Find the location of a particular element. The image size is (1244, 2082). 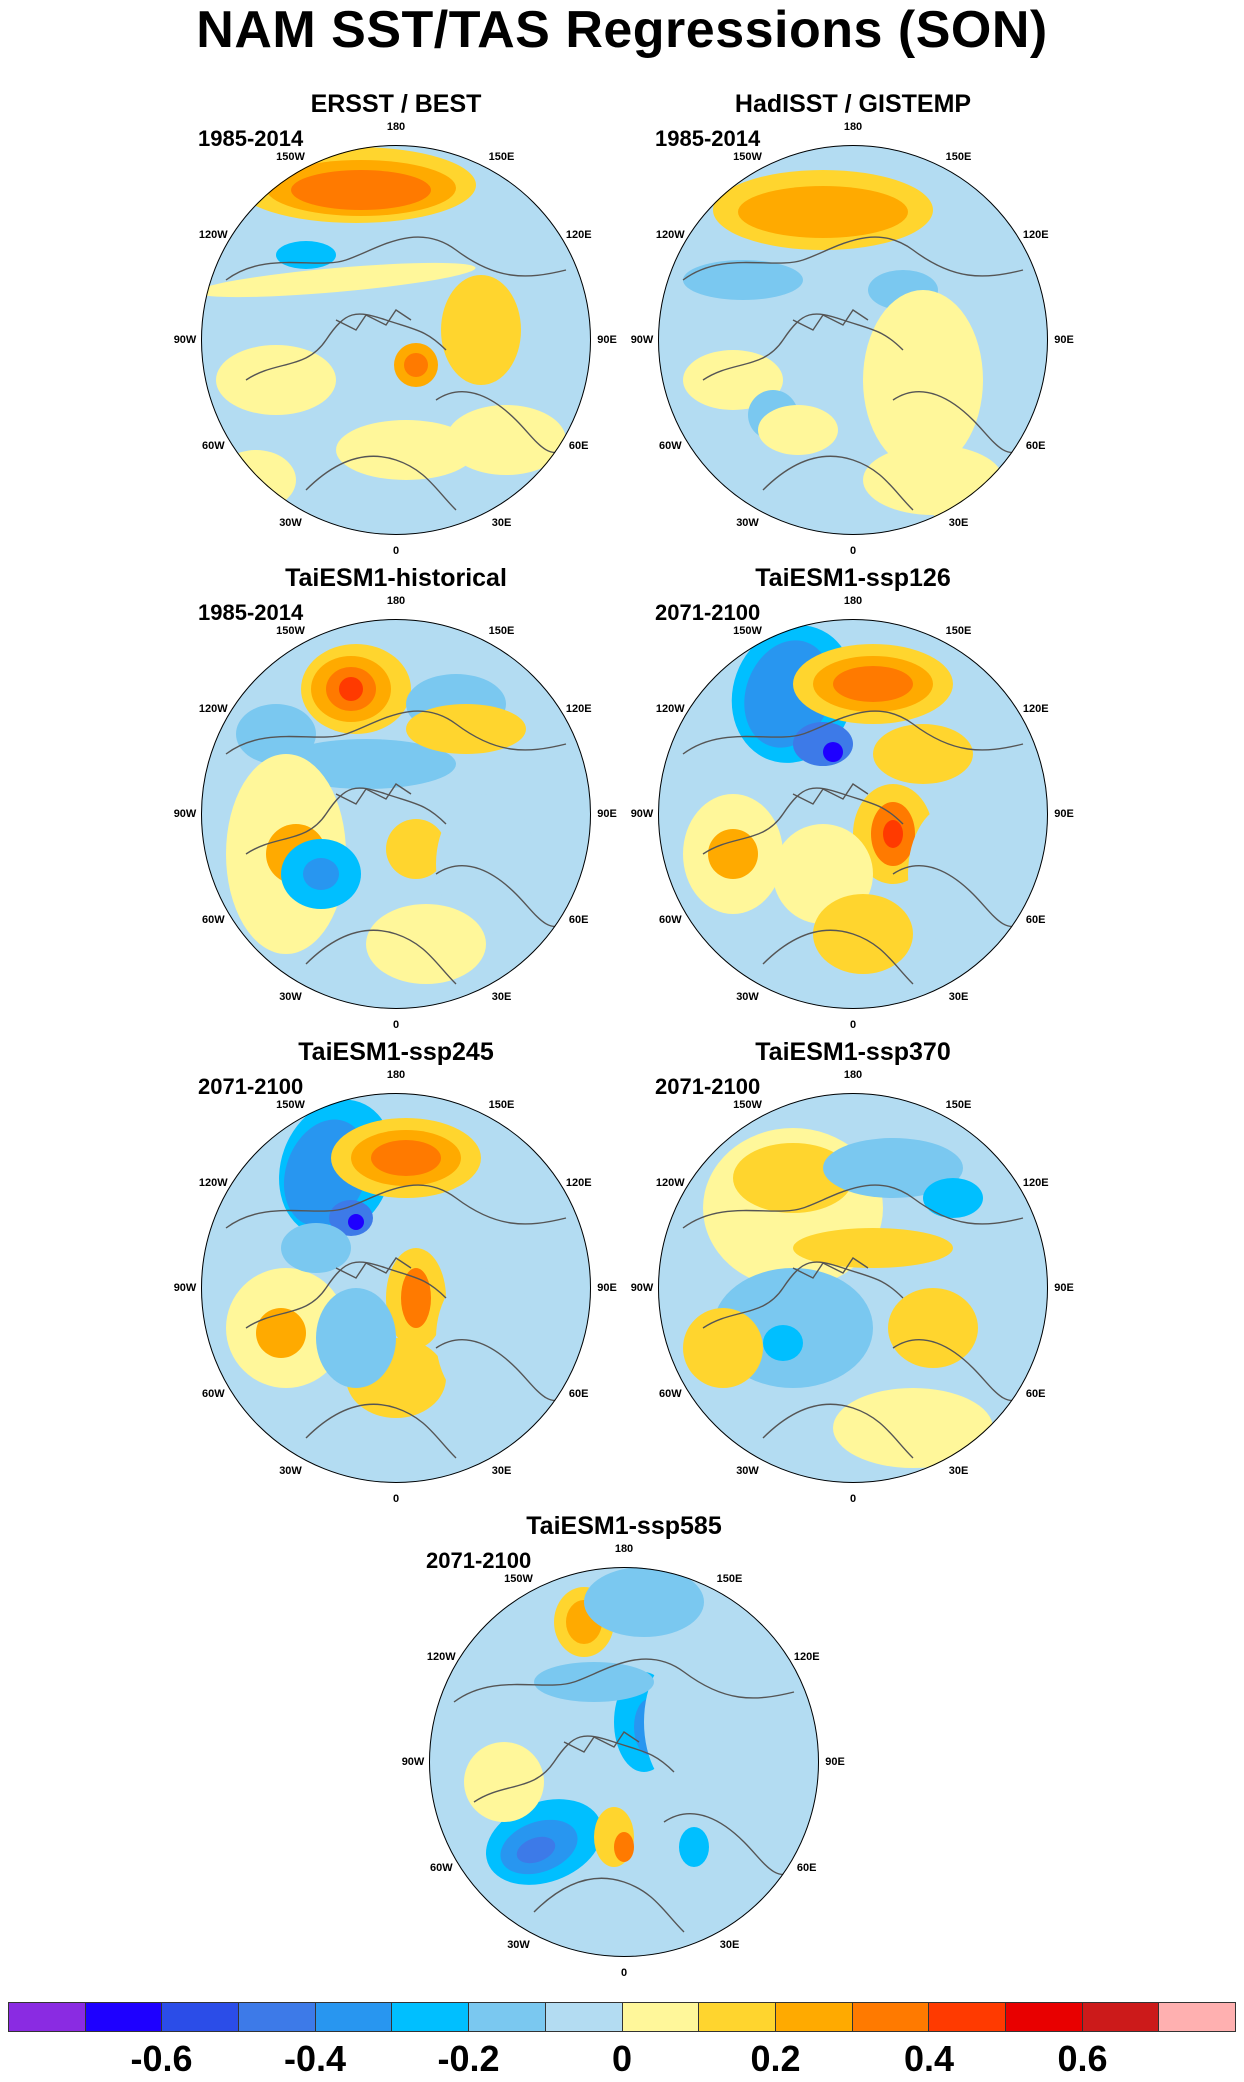

colorbar is located at coordinates (622, 2017).